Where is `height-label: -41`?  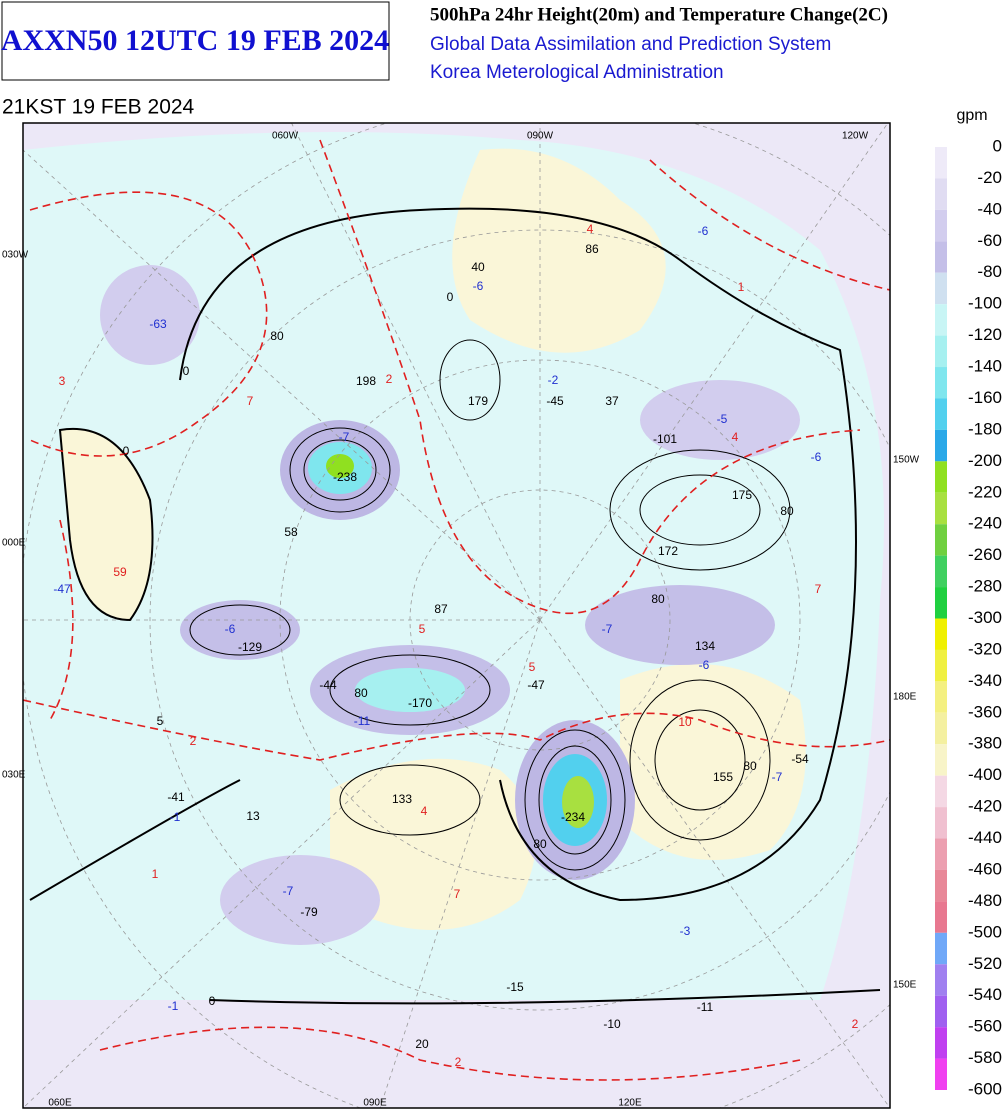
height-label: -41 is located at coordinates (176, 797).